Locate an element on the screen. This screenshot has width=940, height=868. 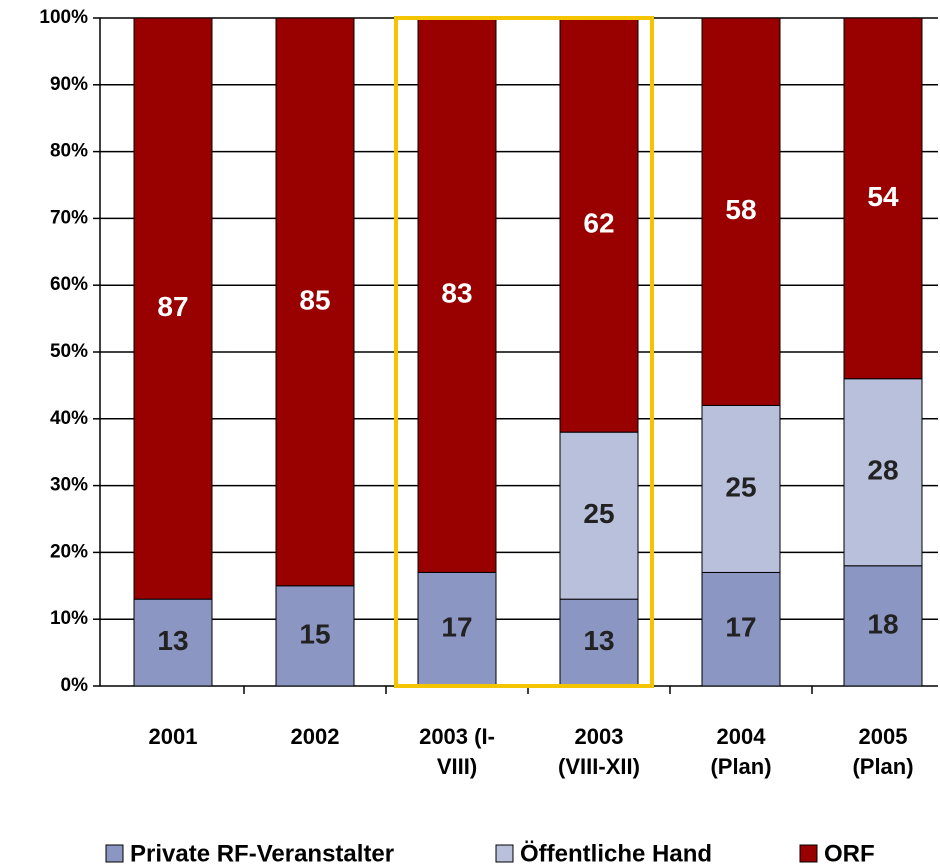
y-tick-label: 10% is located at coordinates (69, 618).